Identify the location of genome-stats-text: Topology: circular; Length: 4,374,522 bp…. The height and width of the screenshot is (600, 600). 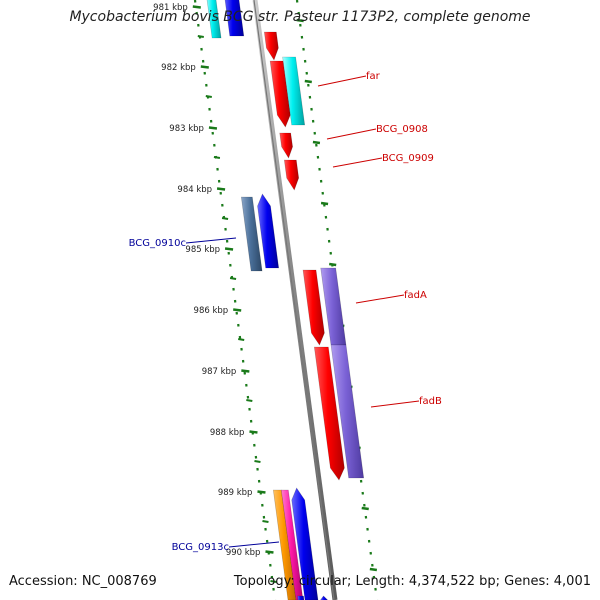
(412, 581).